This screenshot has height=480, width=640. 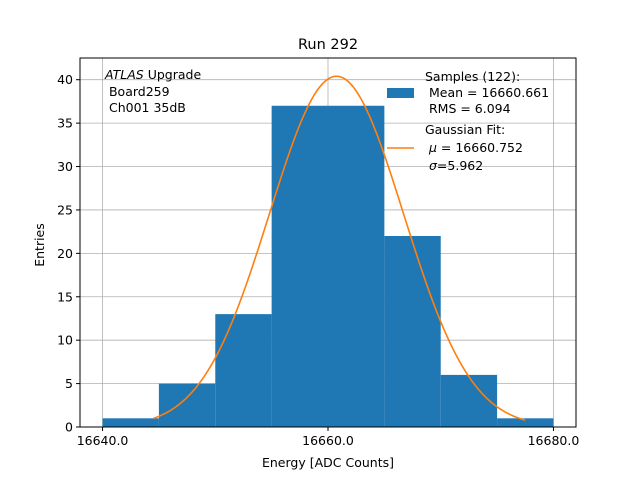 I want to click on y-tick-label: 5, so click(x=69, y=383).